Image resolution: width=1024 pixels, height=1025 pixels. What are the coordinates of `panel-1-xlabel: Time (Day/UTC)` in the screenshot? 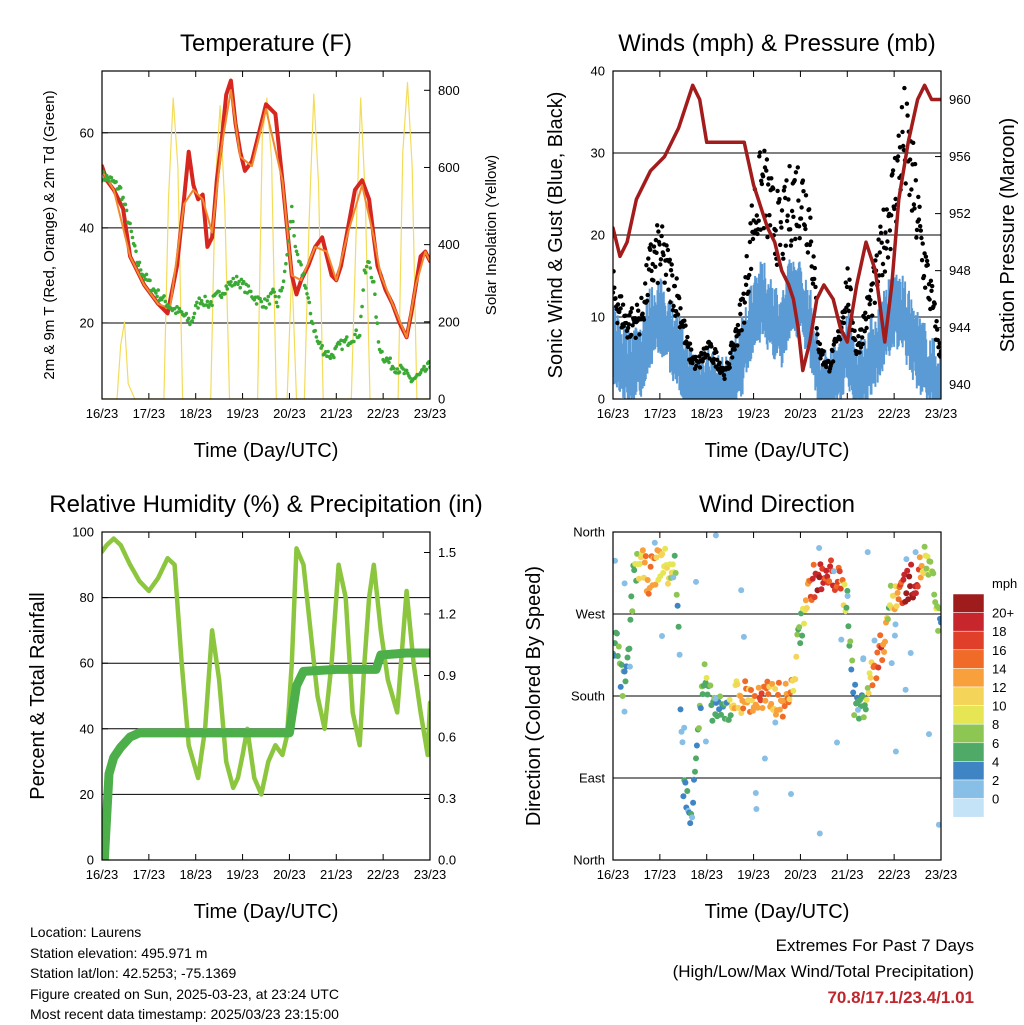 It's located at (777, 451).